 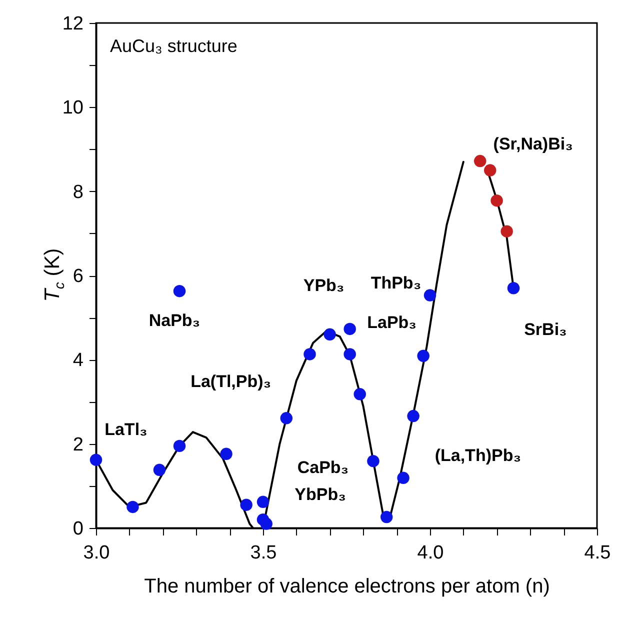 What do you see at coordinates (78, 361) in the screenshot?
I see `y-tick-label: 4` at bounding box center [78, 361].